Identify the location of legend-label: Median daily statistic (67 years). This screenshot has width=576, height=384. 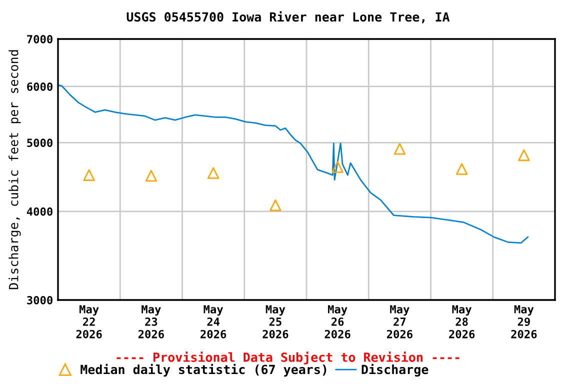
(203, 370).